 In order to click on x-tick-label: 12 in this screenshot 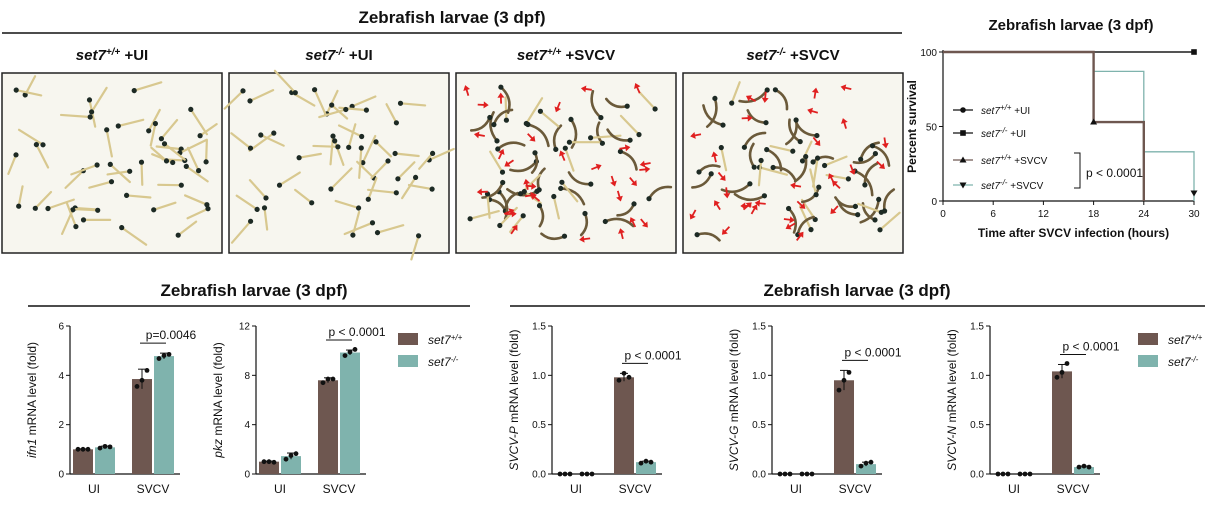, I will do `click(1044, 214)`.